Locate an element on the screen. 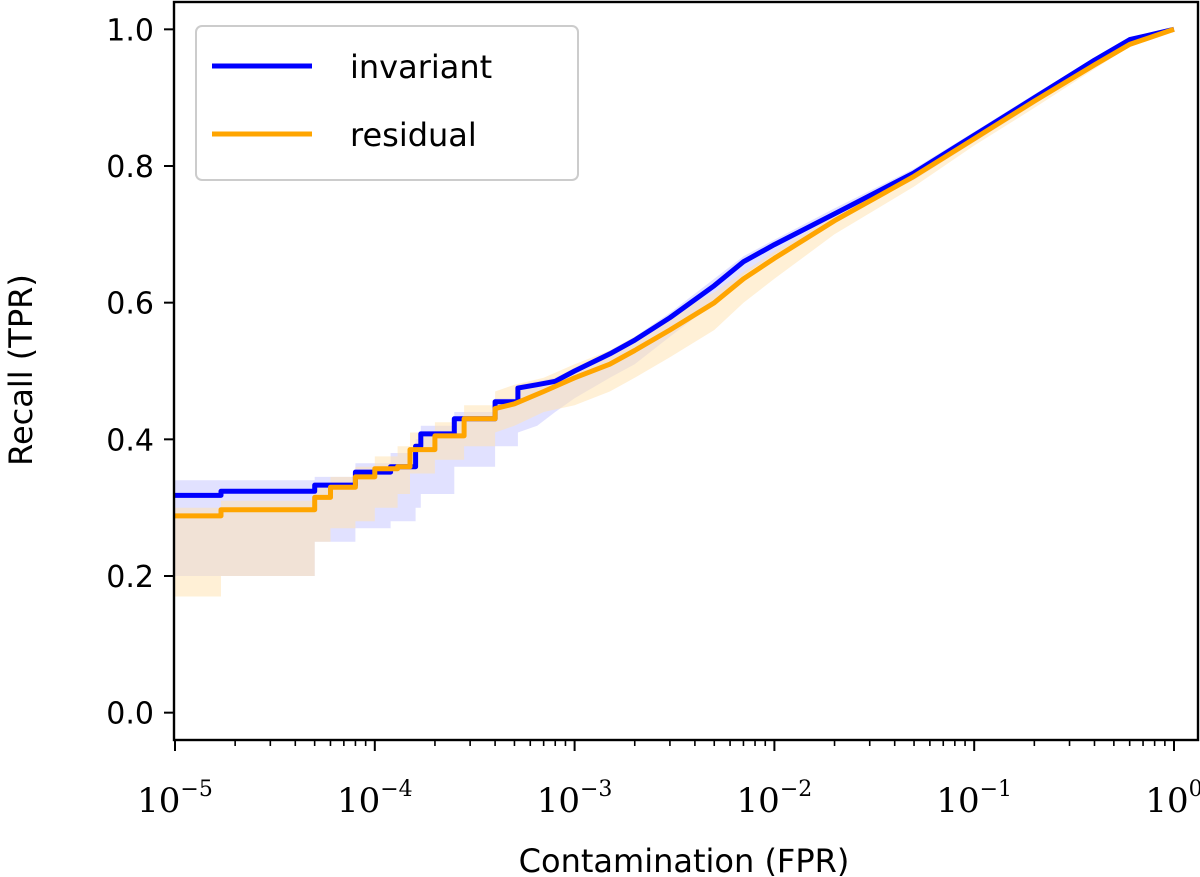  legend-label-residual: residual is located at coordinates (413, 135).